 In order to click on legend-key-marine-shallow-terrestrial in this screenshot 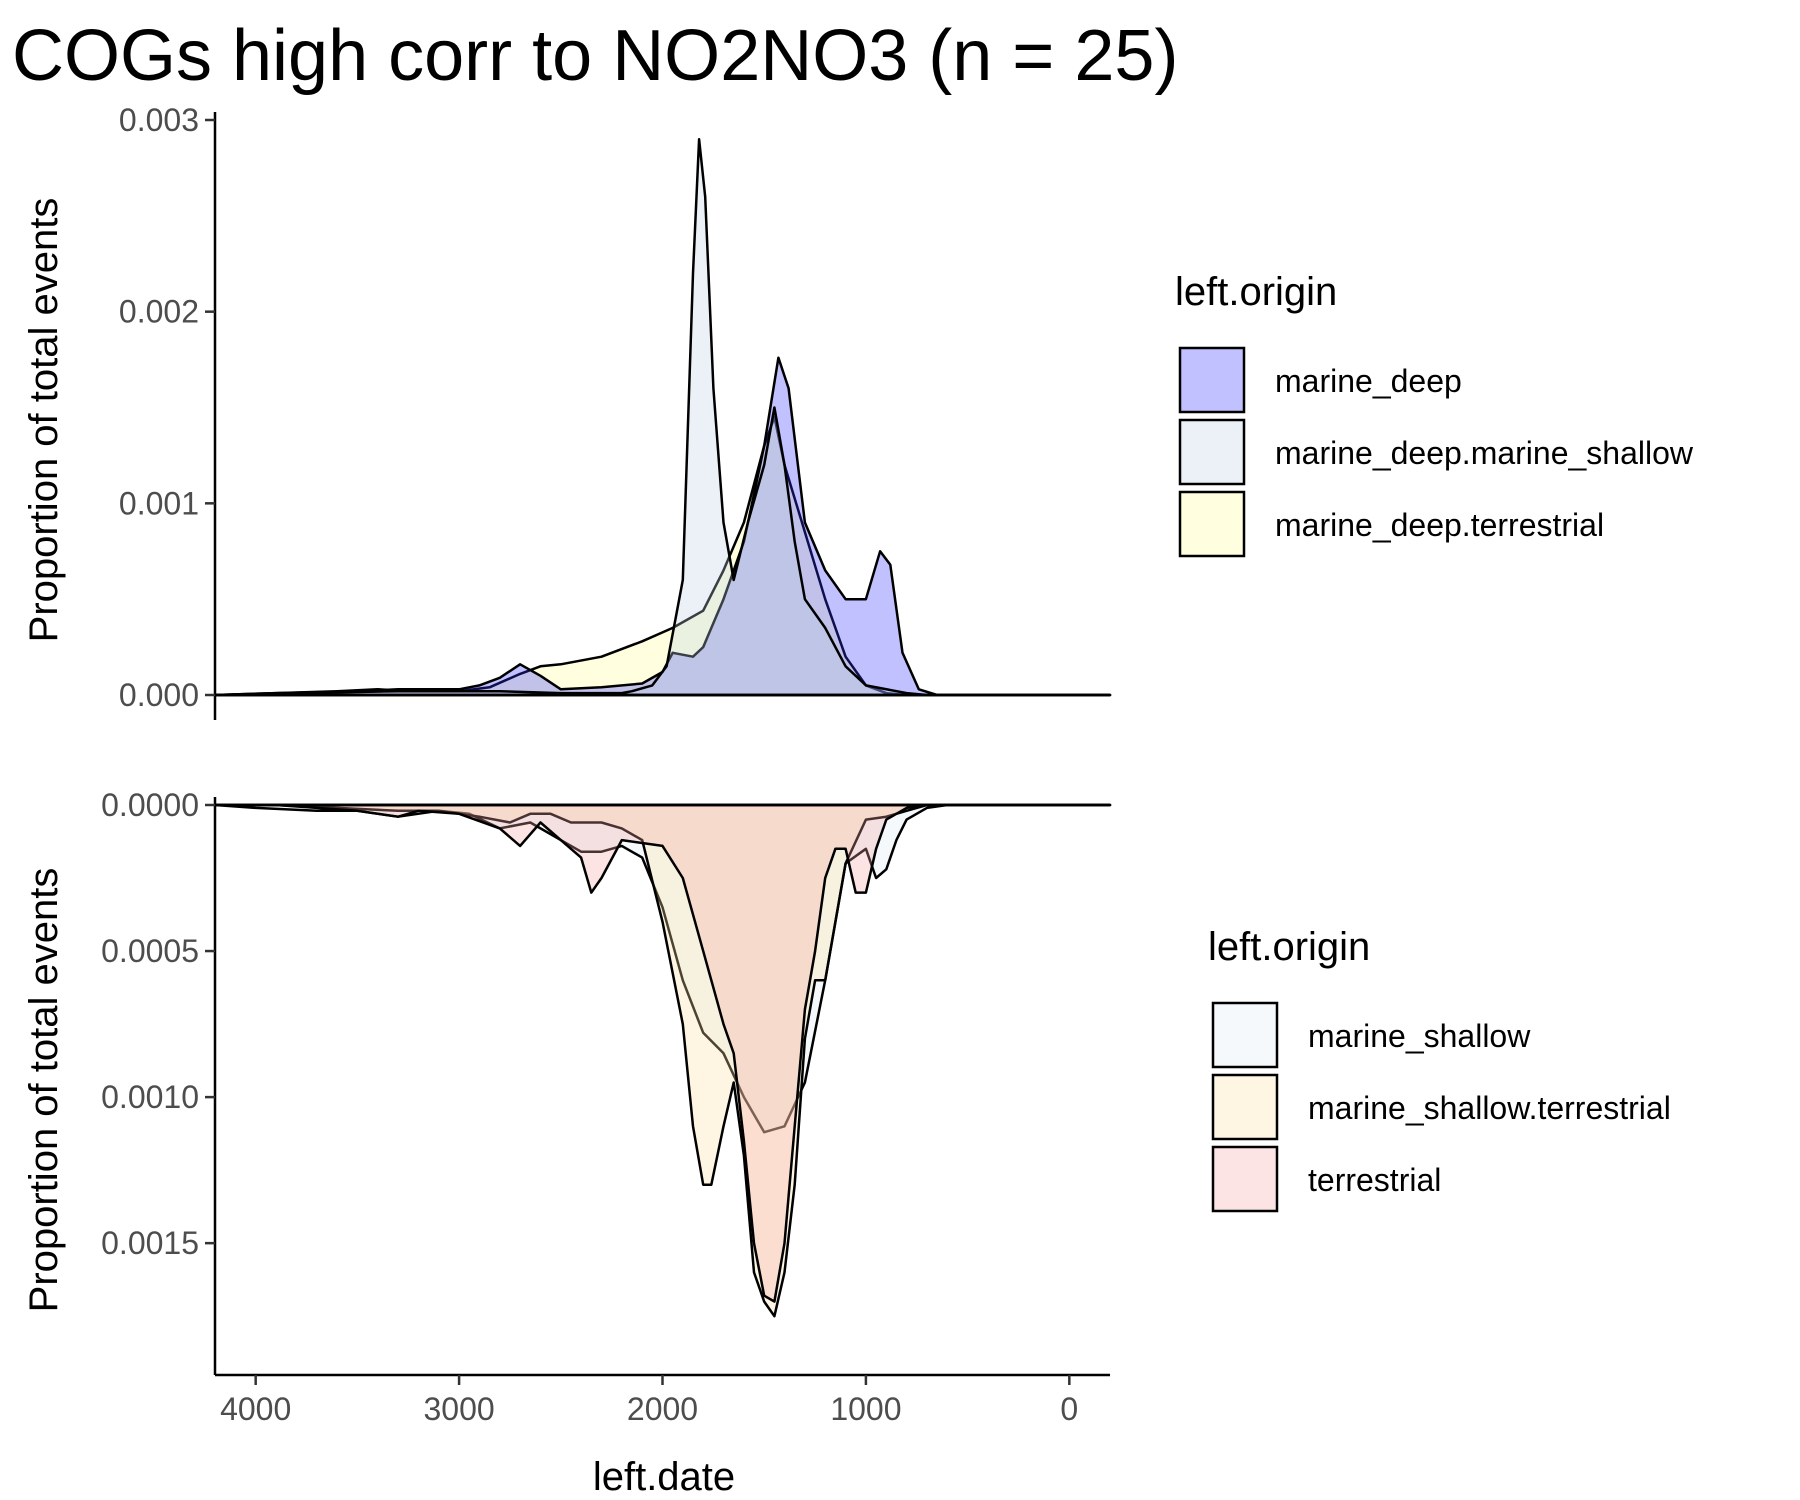, I will do `click(1245, 1107)`.